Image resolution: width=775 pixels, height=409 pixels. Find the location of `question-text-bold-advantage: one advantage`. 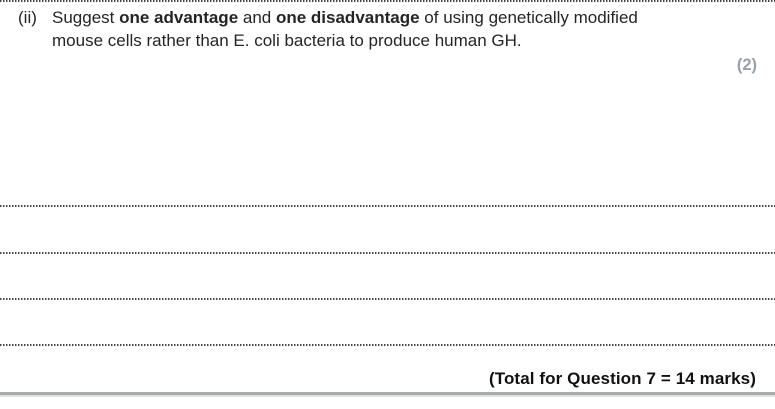

question-text-bold-advantage: one advantage is located at coordinates (179, 17).